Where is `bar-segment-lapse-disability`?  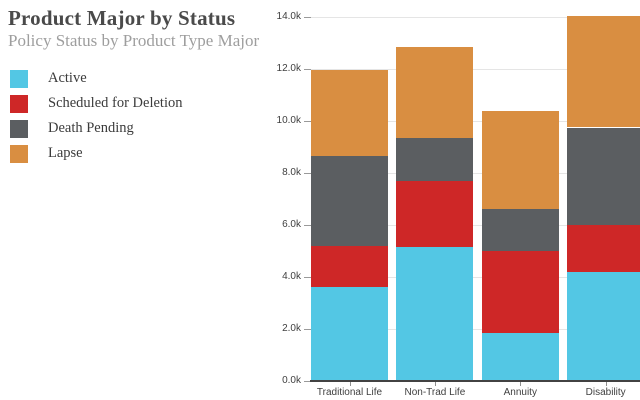
bar-segment-lapse-disability is located at coordinates (603, 71).